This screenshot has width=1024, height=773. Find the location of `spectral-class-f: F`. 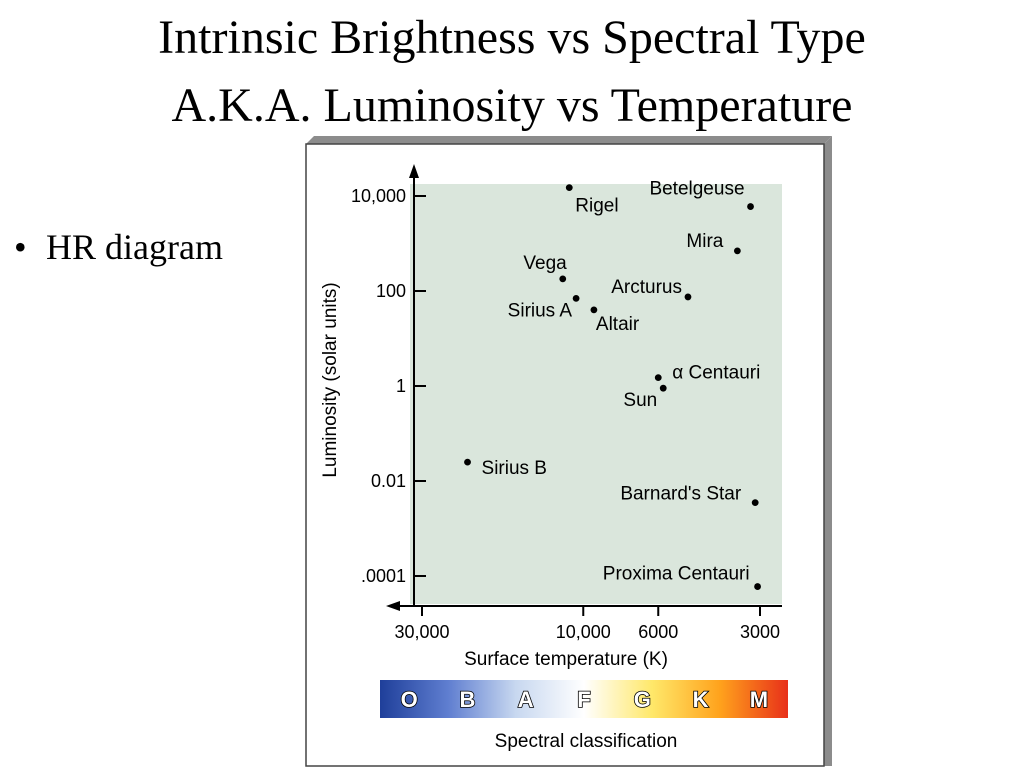

spectral-class-f: F is located at coordinates (583, 699).